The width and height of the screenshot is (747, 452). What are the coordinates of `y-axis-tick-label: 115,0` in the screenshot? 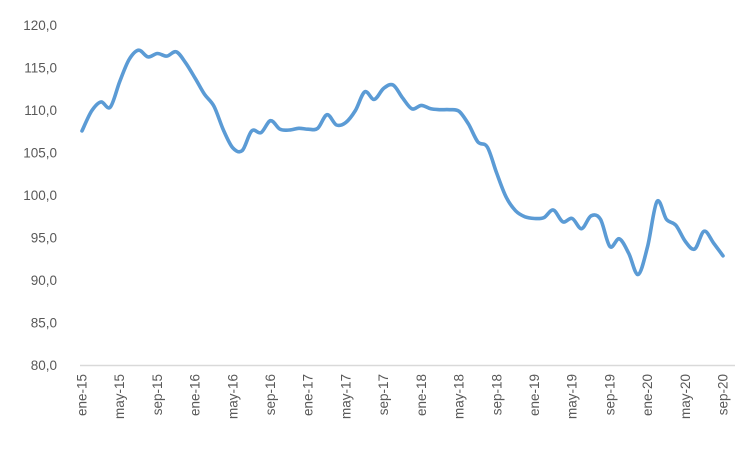 It's located at (40, 68).